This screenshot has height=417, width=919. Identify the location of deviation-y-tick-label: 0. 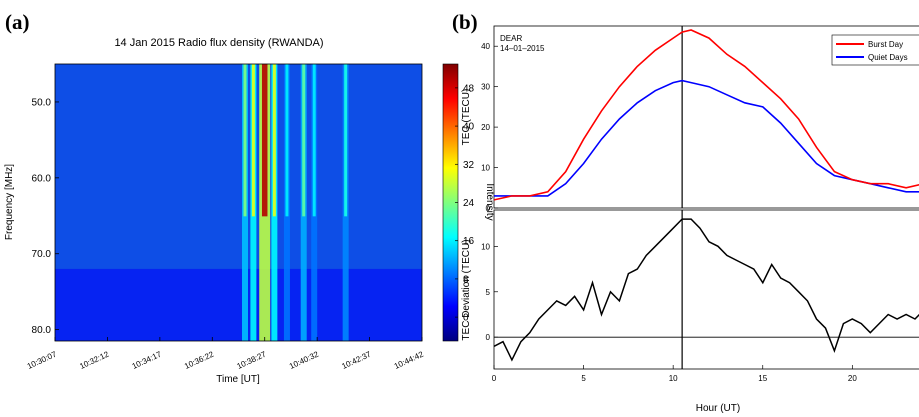
(488, 337).